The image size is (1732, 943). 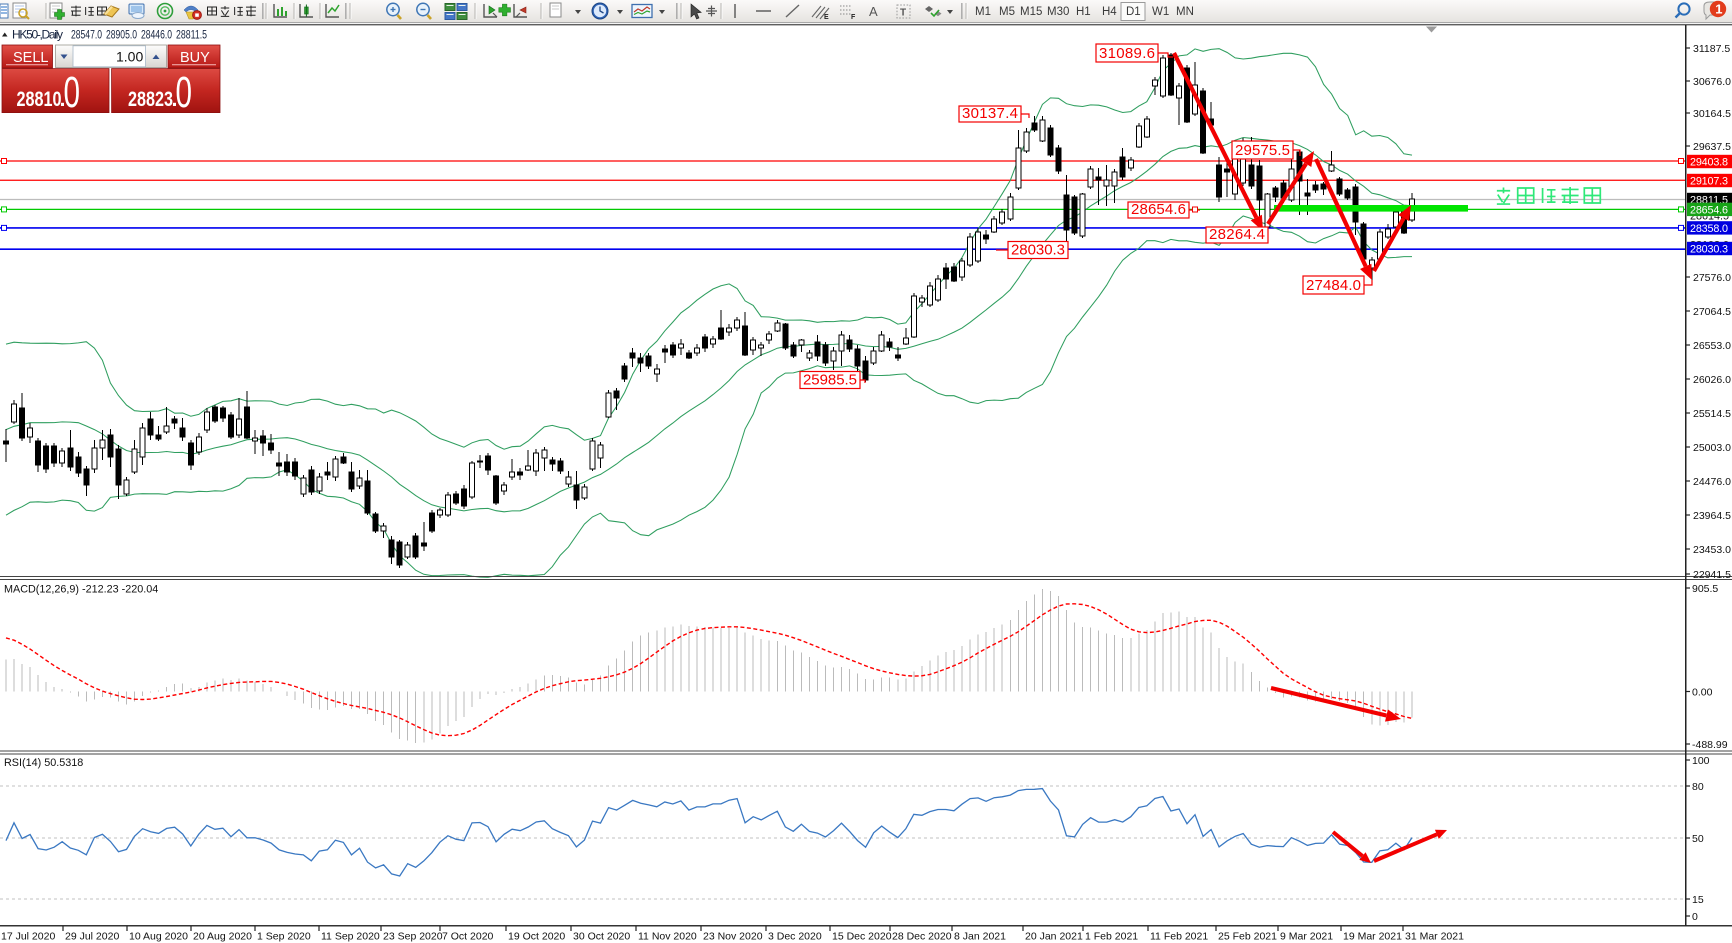 I want to click on svg-text: 11 Nov 2020, so click(x=667, y=937).